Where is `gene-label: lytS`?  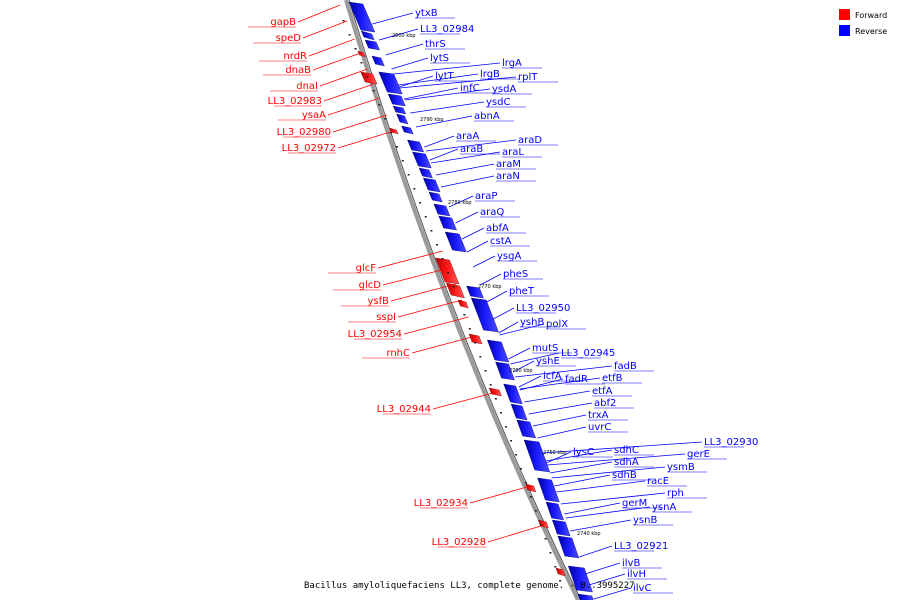
gene-label: lytS is located at coordinates (439, 58).